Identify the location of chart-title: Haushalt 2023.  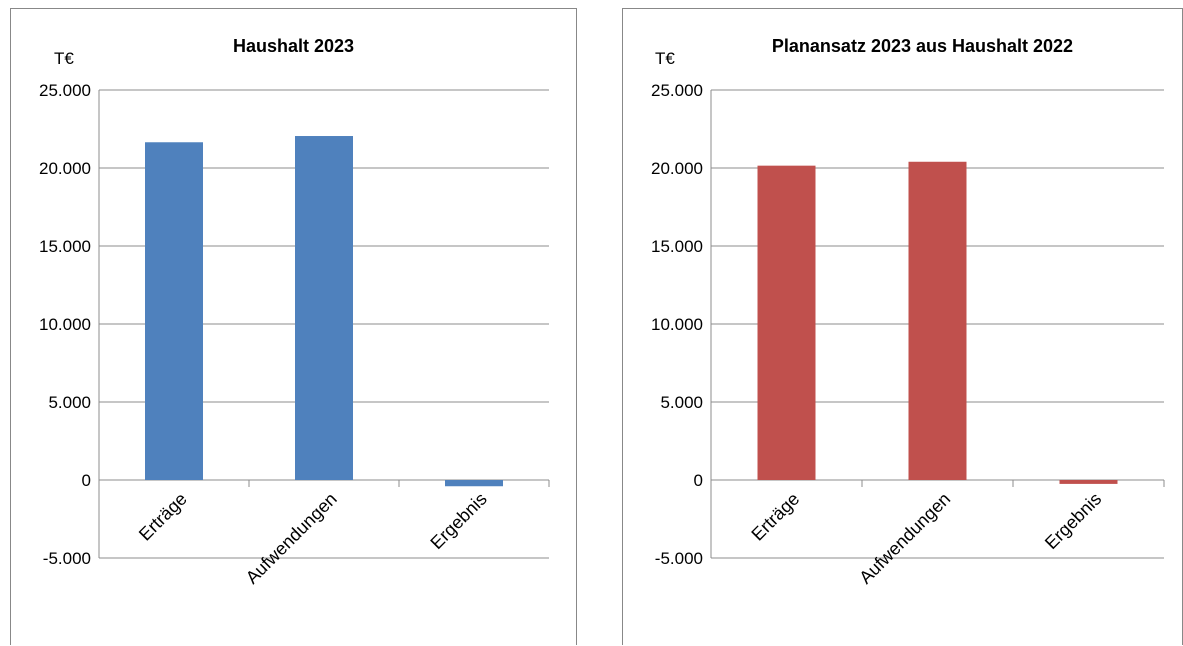
(293, 46).